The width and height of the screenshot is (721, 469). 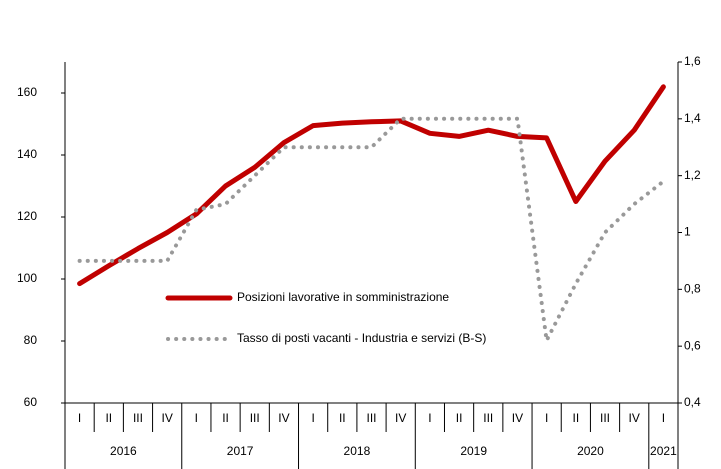 I want to click on y2-tick-label: 0,8, so click(x=692, y=289).